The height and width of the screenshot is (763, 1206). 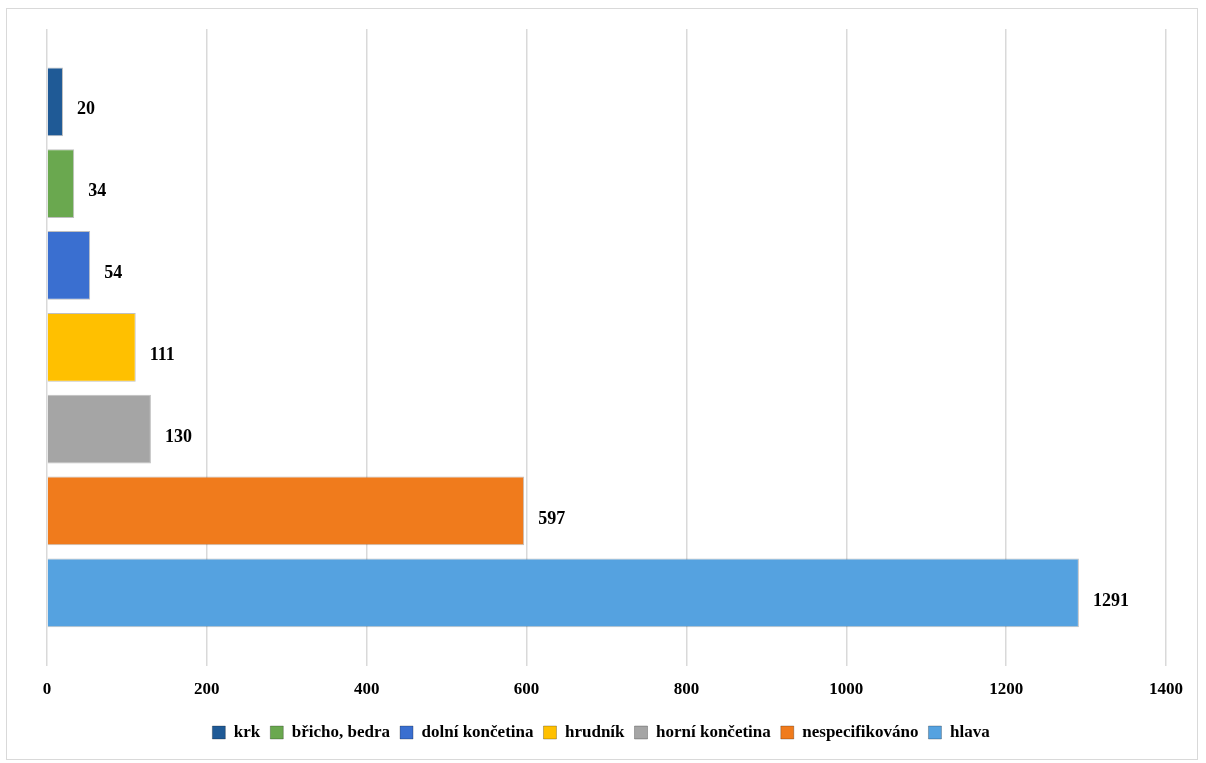 What do you see at coordinates (47, 689) in the screenshot?
I see `x-tick-label: 0` at bounding box center [47, 689].